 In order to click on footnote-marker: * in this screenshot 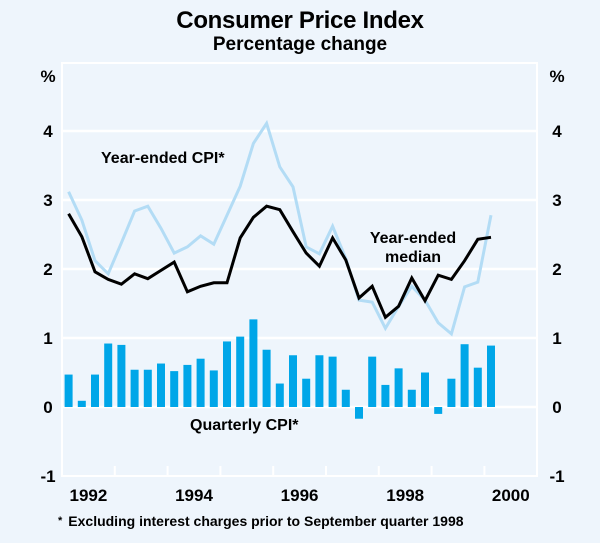, I will do `click(60, 521)`.